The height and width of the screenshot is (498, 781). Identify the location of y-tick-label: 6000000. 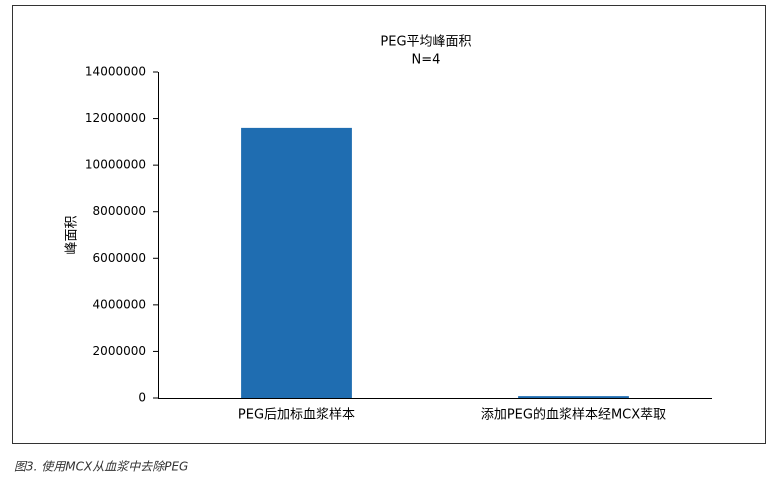
(119, 258).